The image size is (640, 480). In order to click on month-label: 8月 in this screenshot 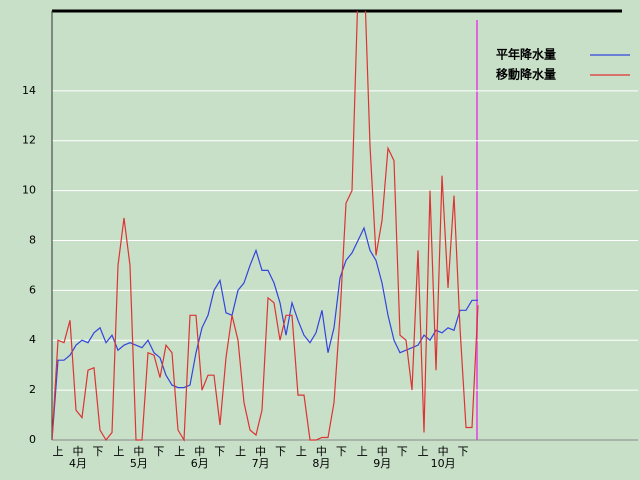, I will do `click(321, 463)`.